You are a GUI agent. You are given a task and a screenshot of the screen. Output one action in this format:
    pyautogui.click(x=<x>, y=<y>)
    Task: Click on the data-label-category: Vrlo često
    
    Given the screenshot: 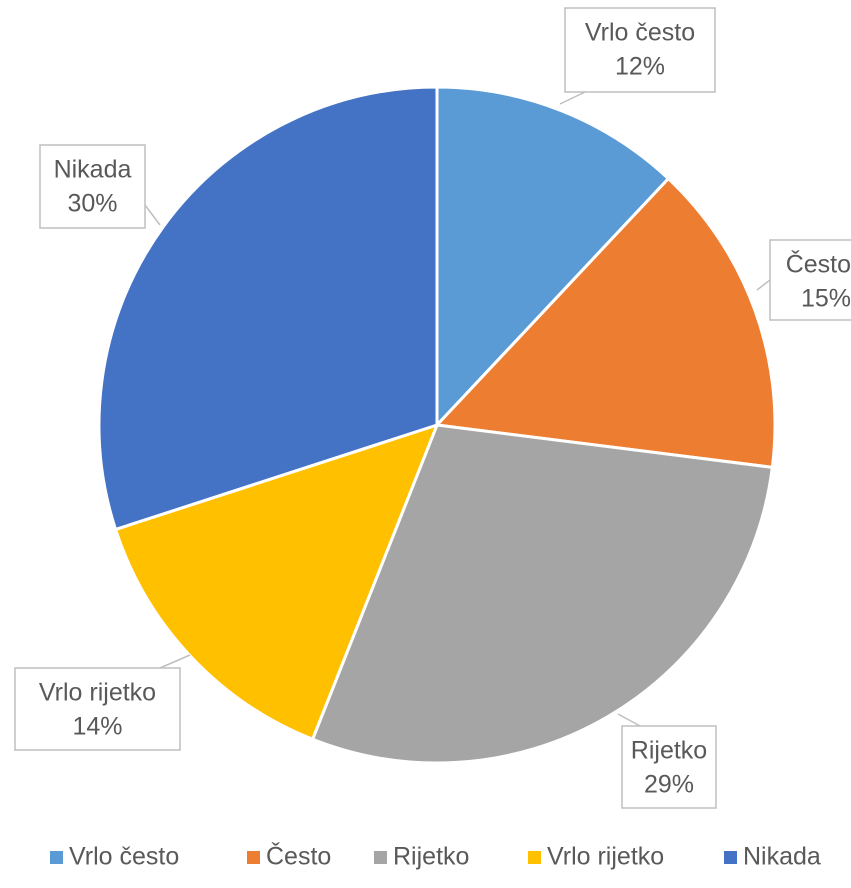 What is the action you would take?
    pyautogui.click(x=640, y=33)
    